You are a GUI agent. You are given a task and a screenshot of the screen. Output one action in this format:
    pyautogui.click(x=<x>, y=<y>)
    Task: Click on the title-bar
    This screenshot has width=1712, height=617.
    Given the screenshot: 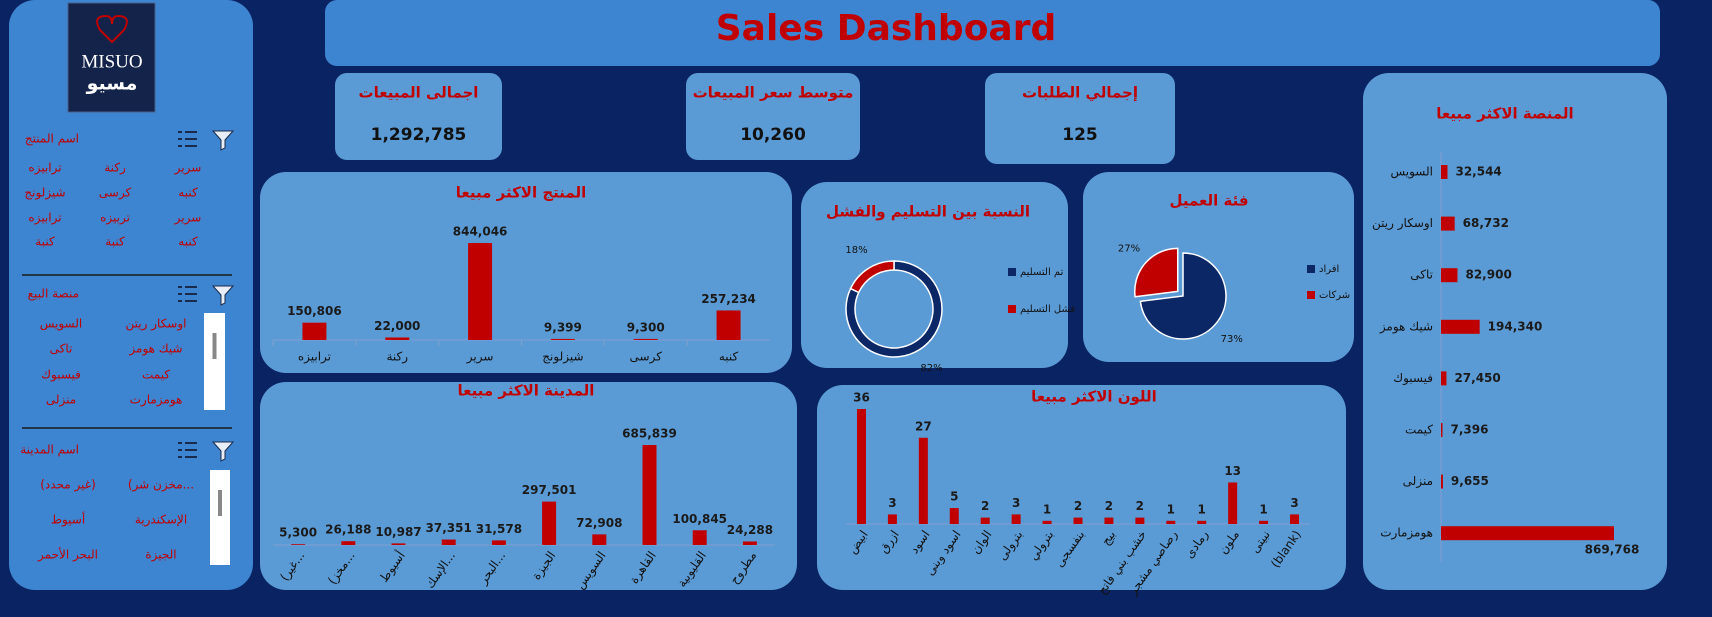 What is the action you would take?
    pyautogui.click(x=992, y=33)
    